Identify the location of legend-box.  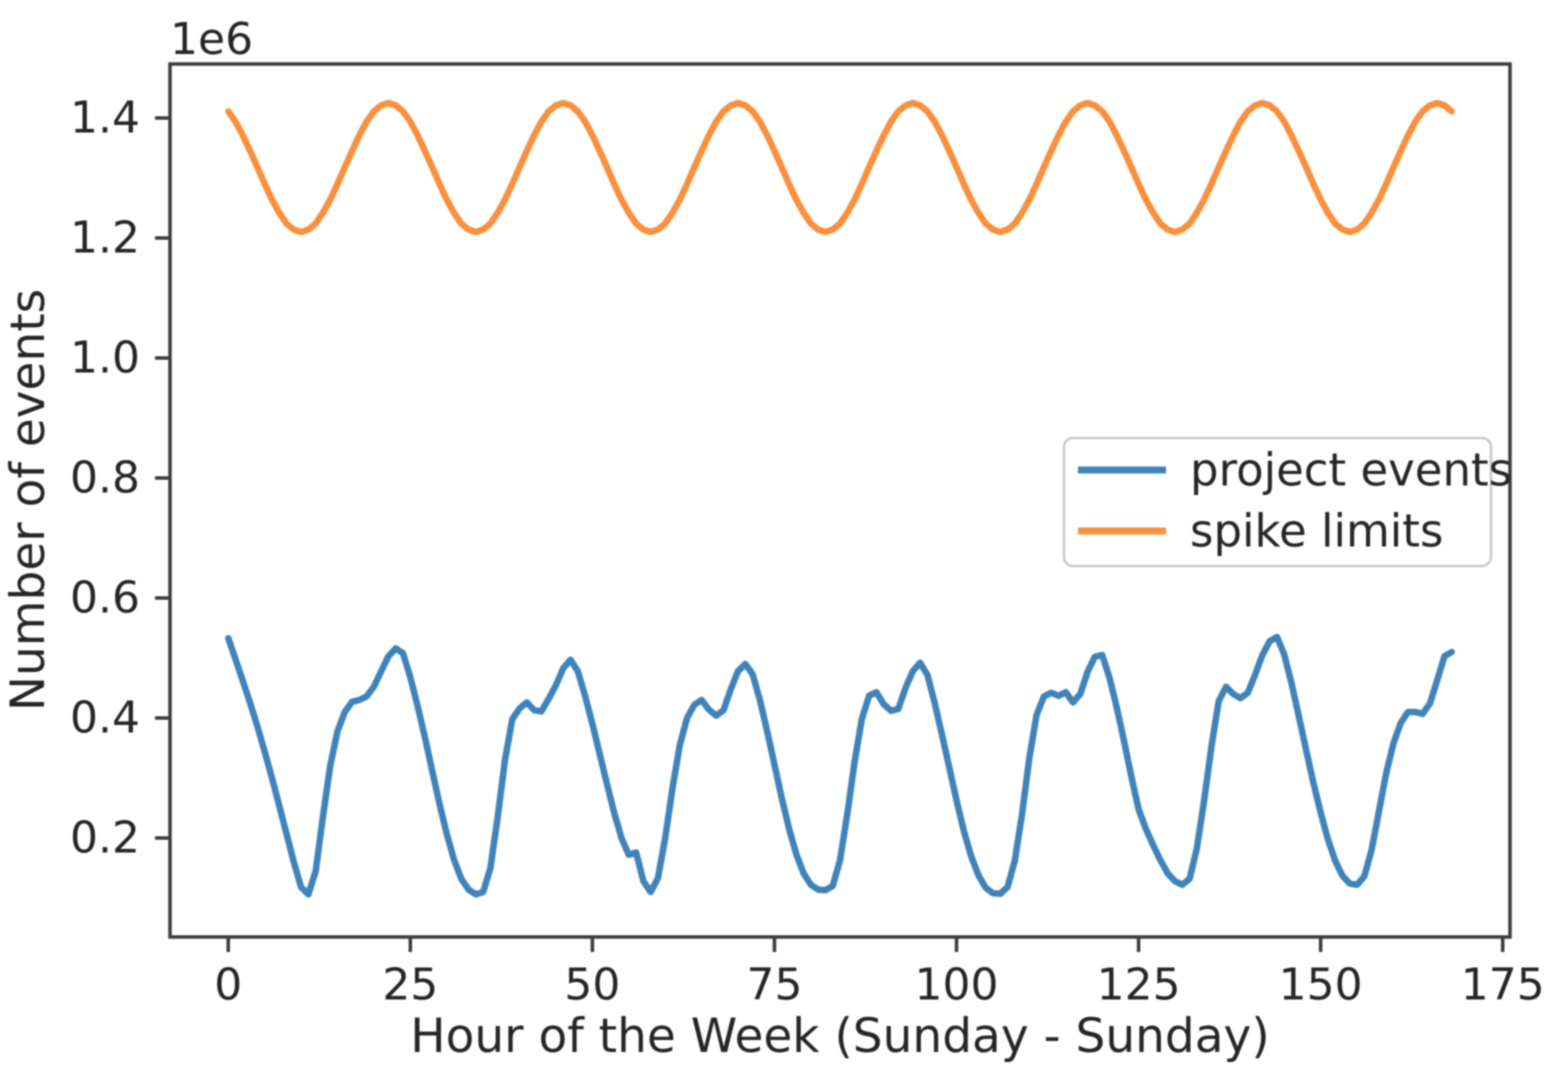
(1277, 502).